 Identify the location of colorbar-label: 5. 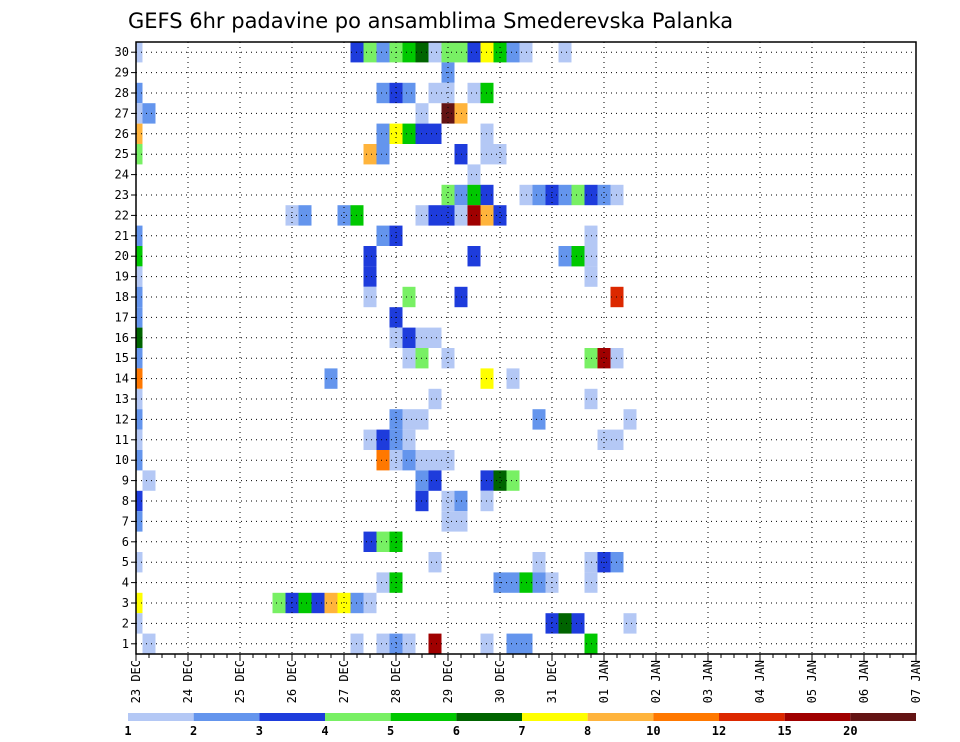
(390, 731).